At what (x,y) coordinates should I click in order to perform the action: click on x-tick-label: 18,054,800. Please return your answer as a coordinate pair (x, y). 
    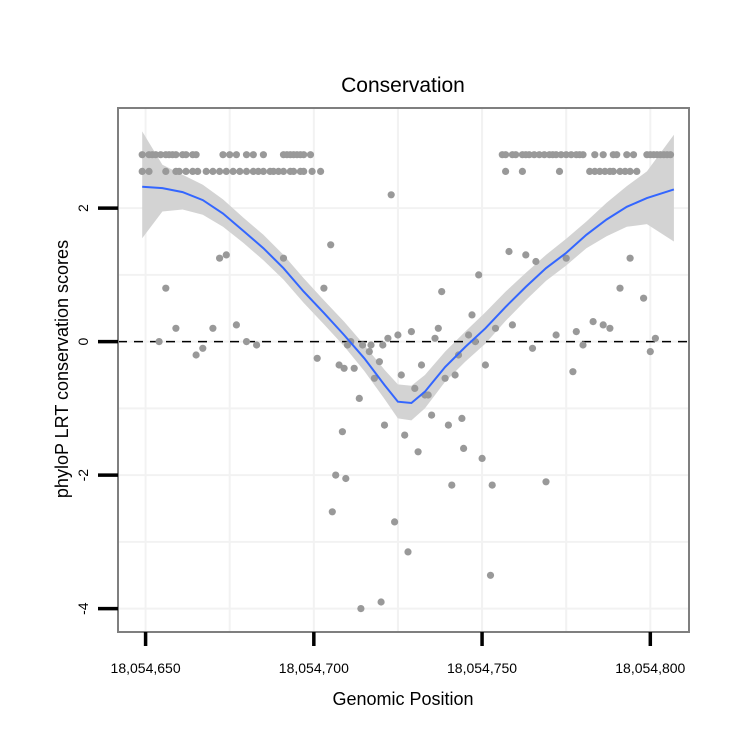
    Looking at the image, I should click on (650, 668).